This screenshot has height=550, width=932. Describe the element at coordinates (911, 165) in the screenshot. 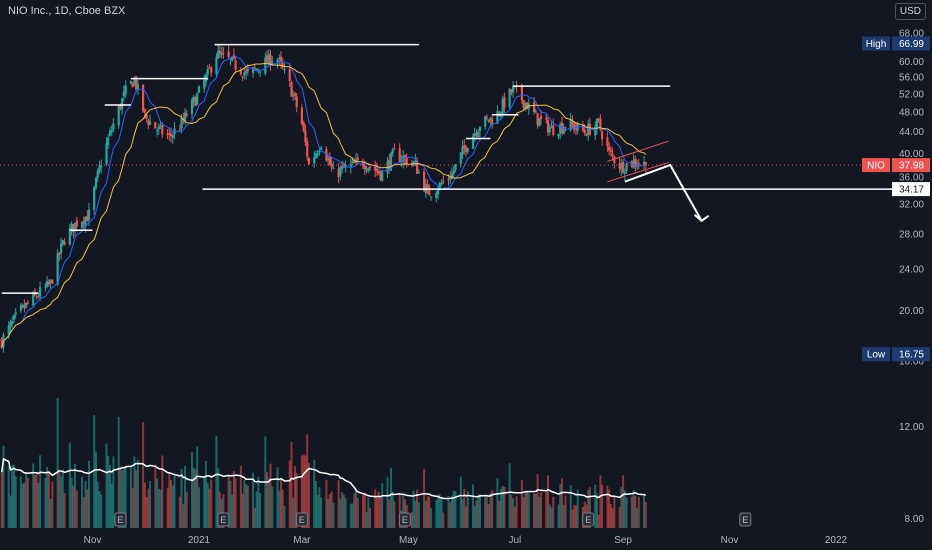

I see `last-price-badge-value-bg` at that location.